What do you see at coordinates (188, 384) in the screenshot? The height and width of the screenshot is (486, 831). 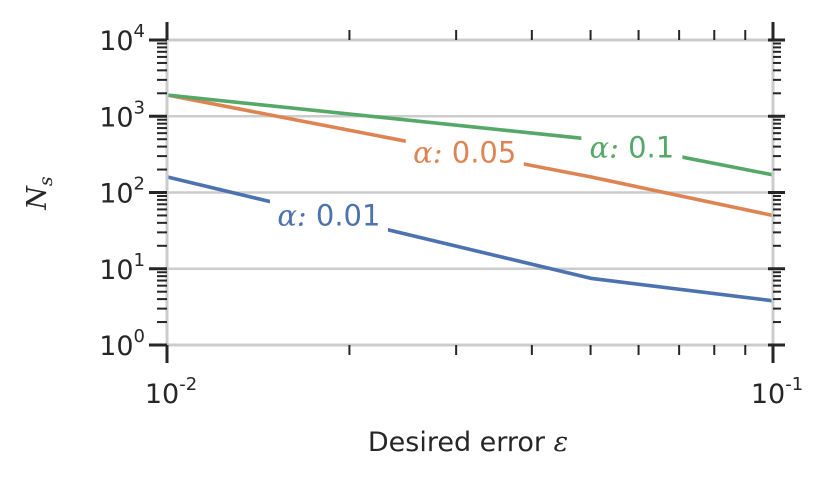 I see `tick-label-exponent: -2` at bounding box center [188, 384].